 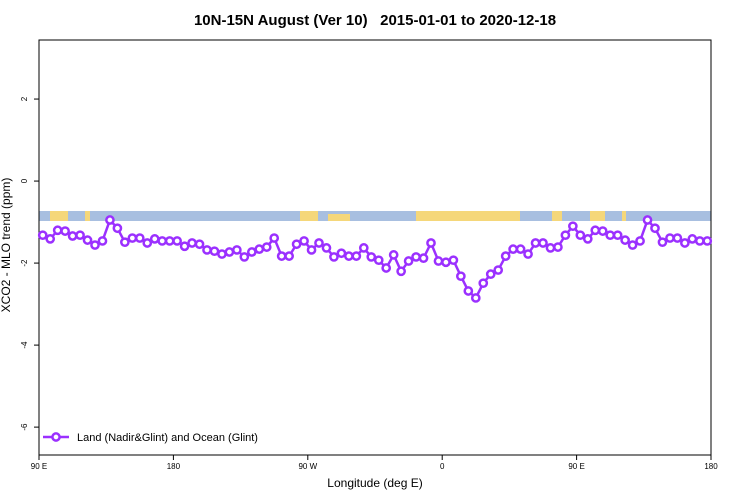 I want to click on y-tick-label: -6, so click(x=24, y=427).